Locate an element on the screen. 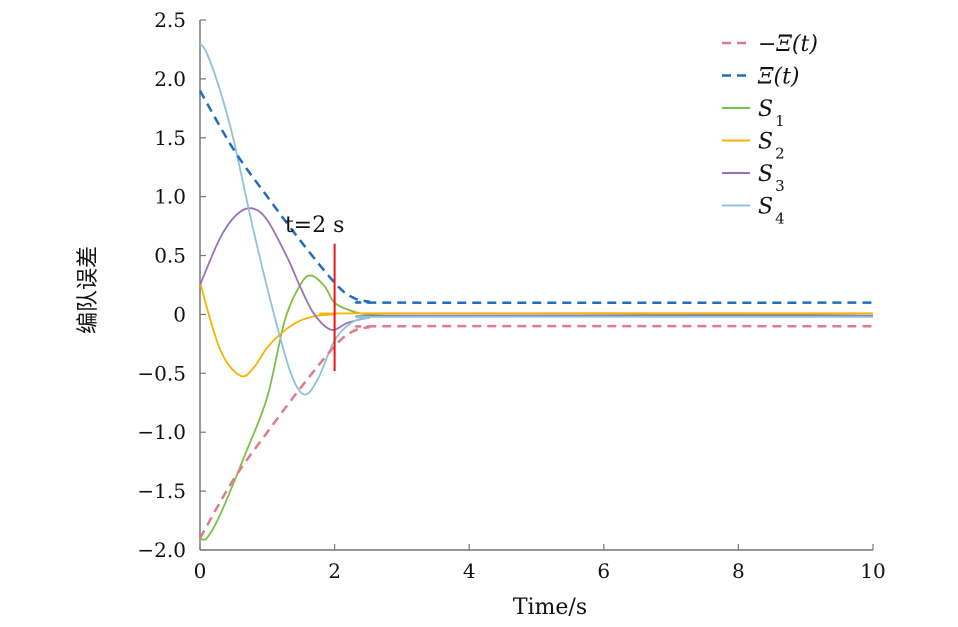 This screenshot has width=958, height=627. legend-label-subscript: 3 is located at coordinates (780, 186).